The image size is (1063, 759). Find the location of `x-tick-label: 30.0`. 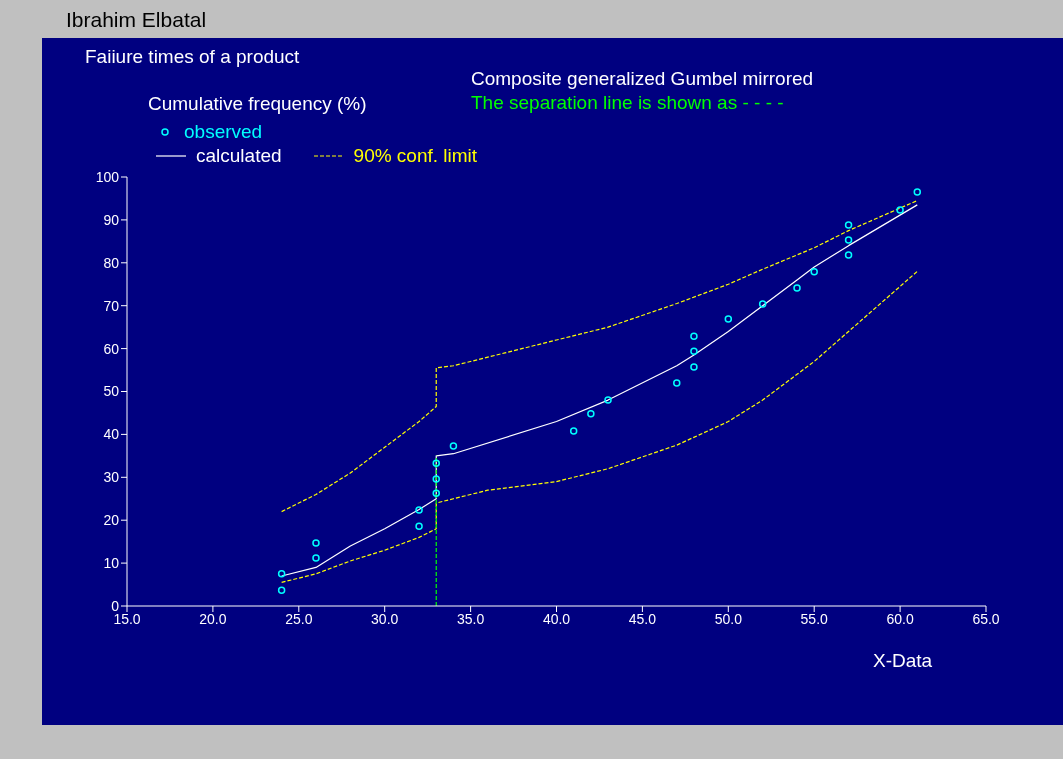

x-tick-label: 30.0 is located at coordinates (385, 618).